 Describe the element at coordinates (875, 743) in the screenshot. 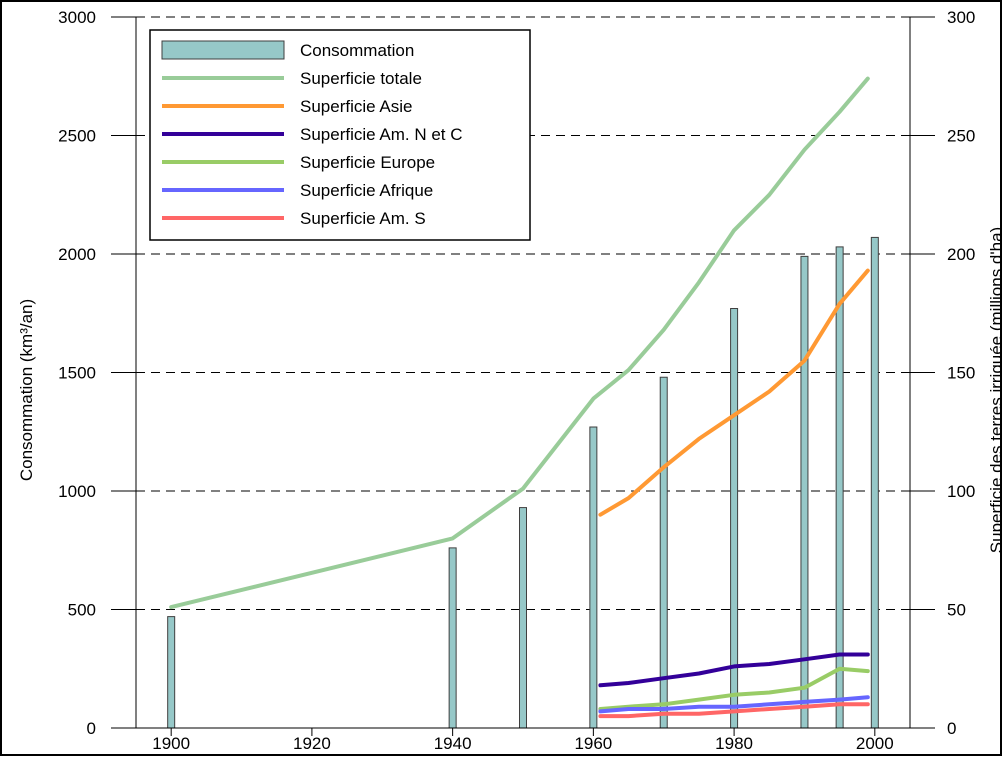

I see `x-tick-label-2000: 2000` at that location.